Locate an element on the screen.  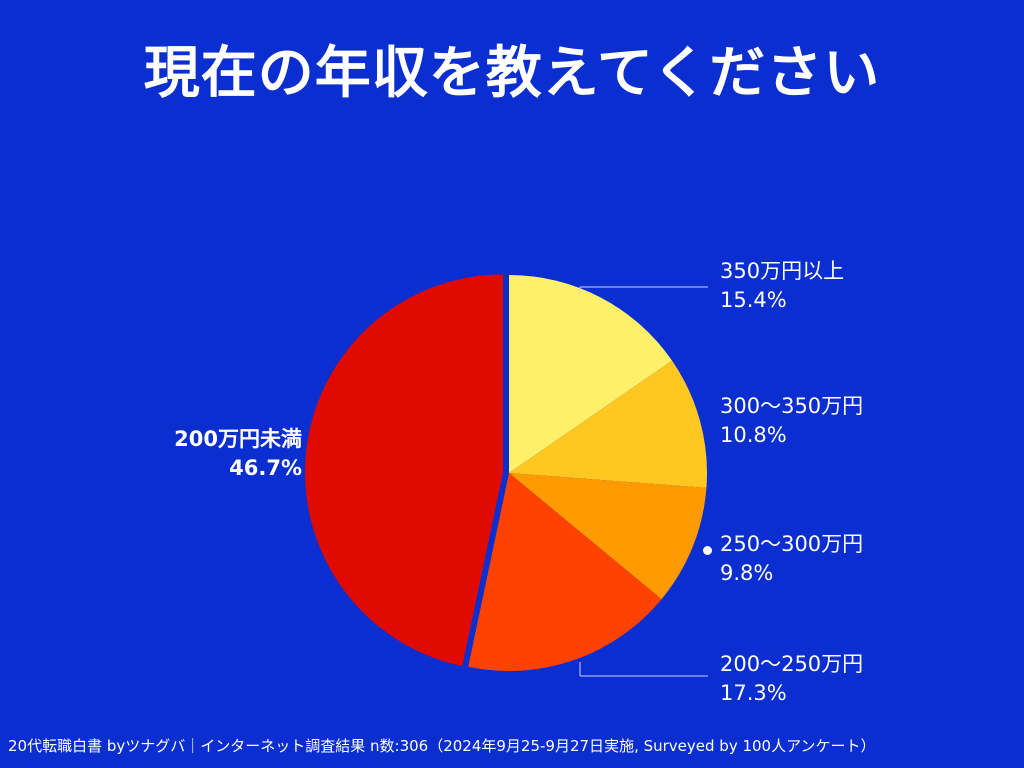
slice-label: 200万円未満 46.7% is located at coordinates (202, 454).